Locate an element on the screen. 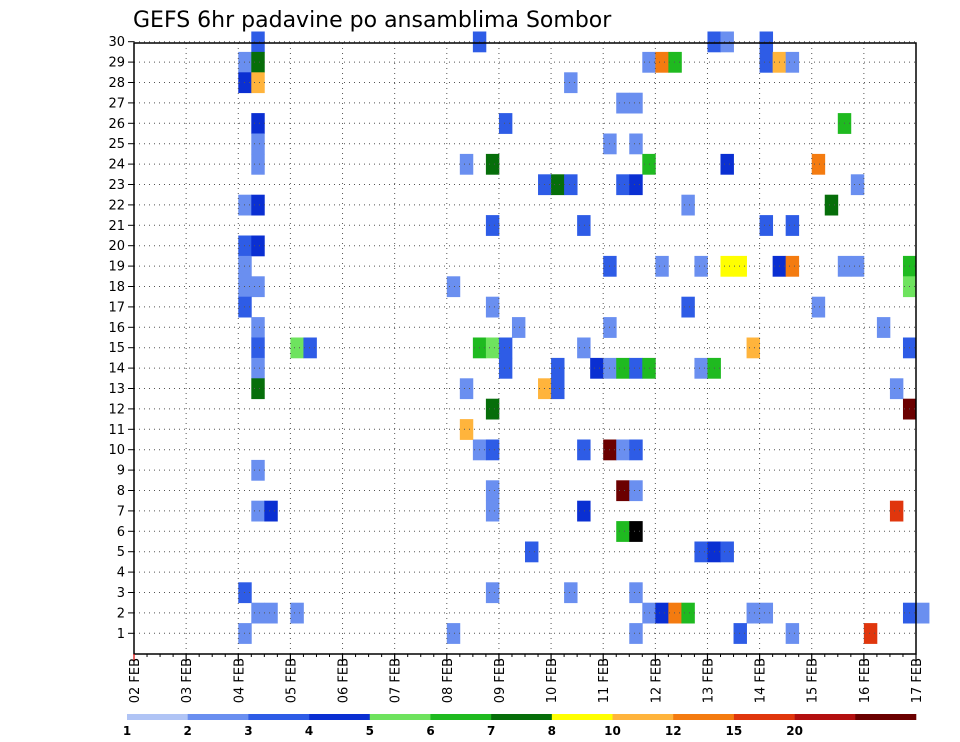 This screenshot has width=960, height=742. colorbar-label: 5 is located at coordinates (370, 731).